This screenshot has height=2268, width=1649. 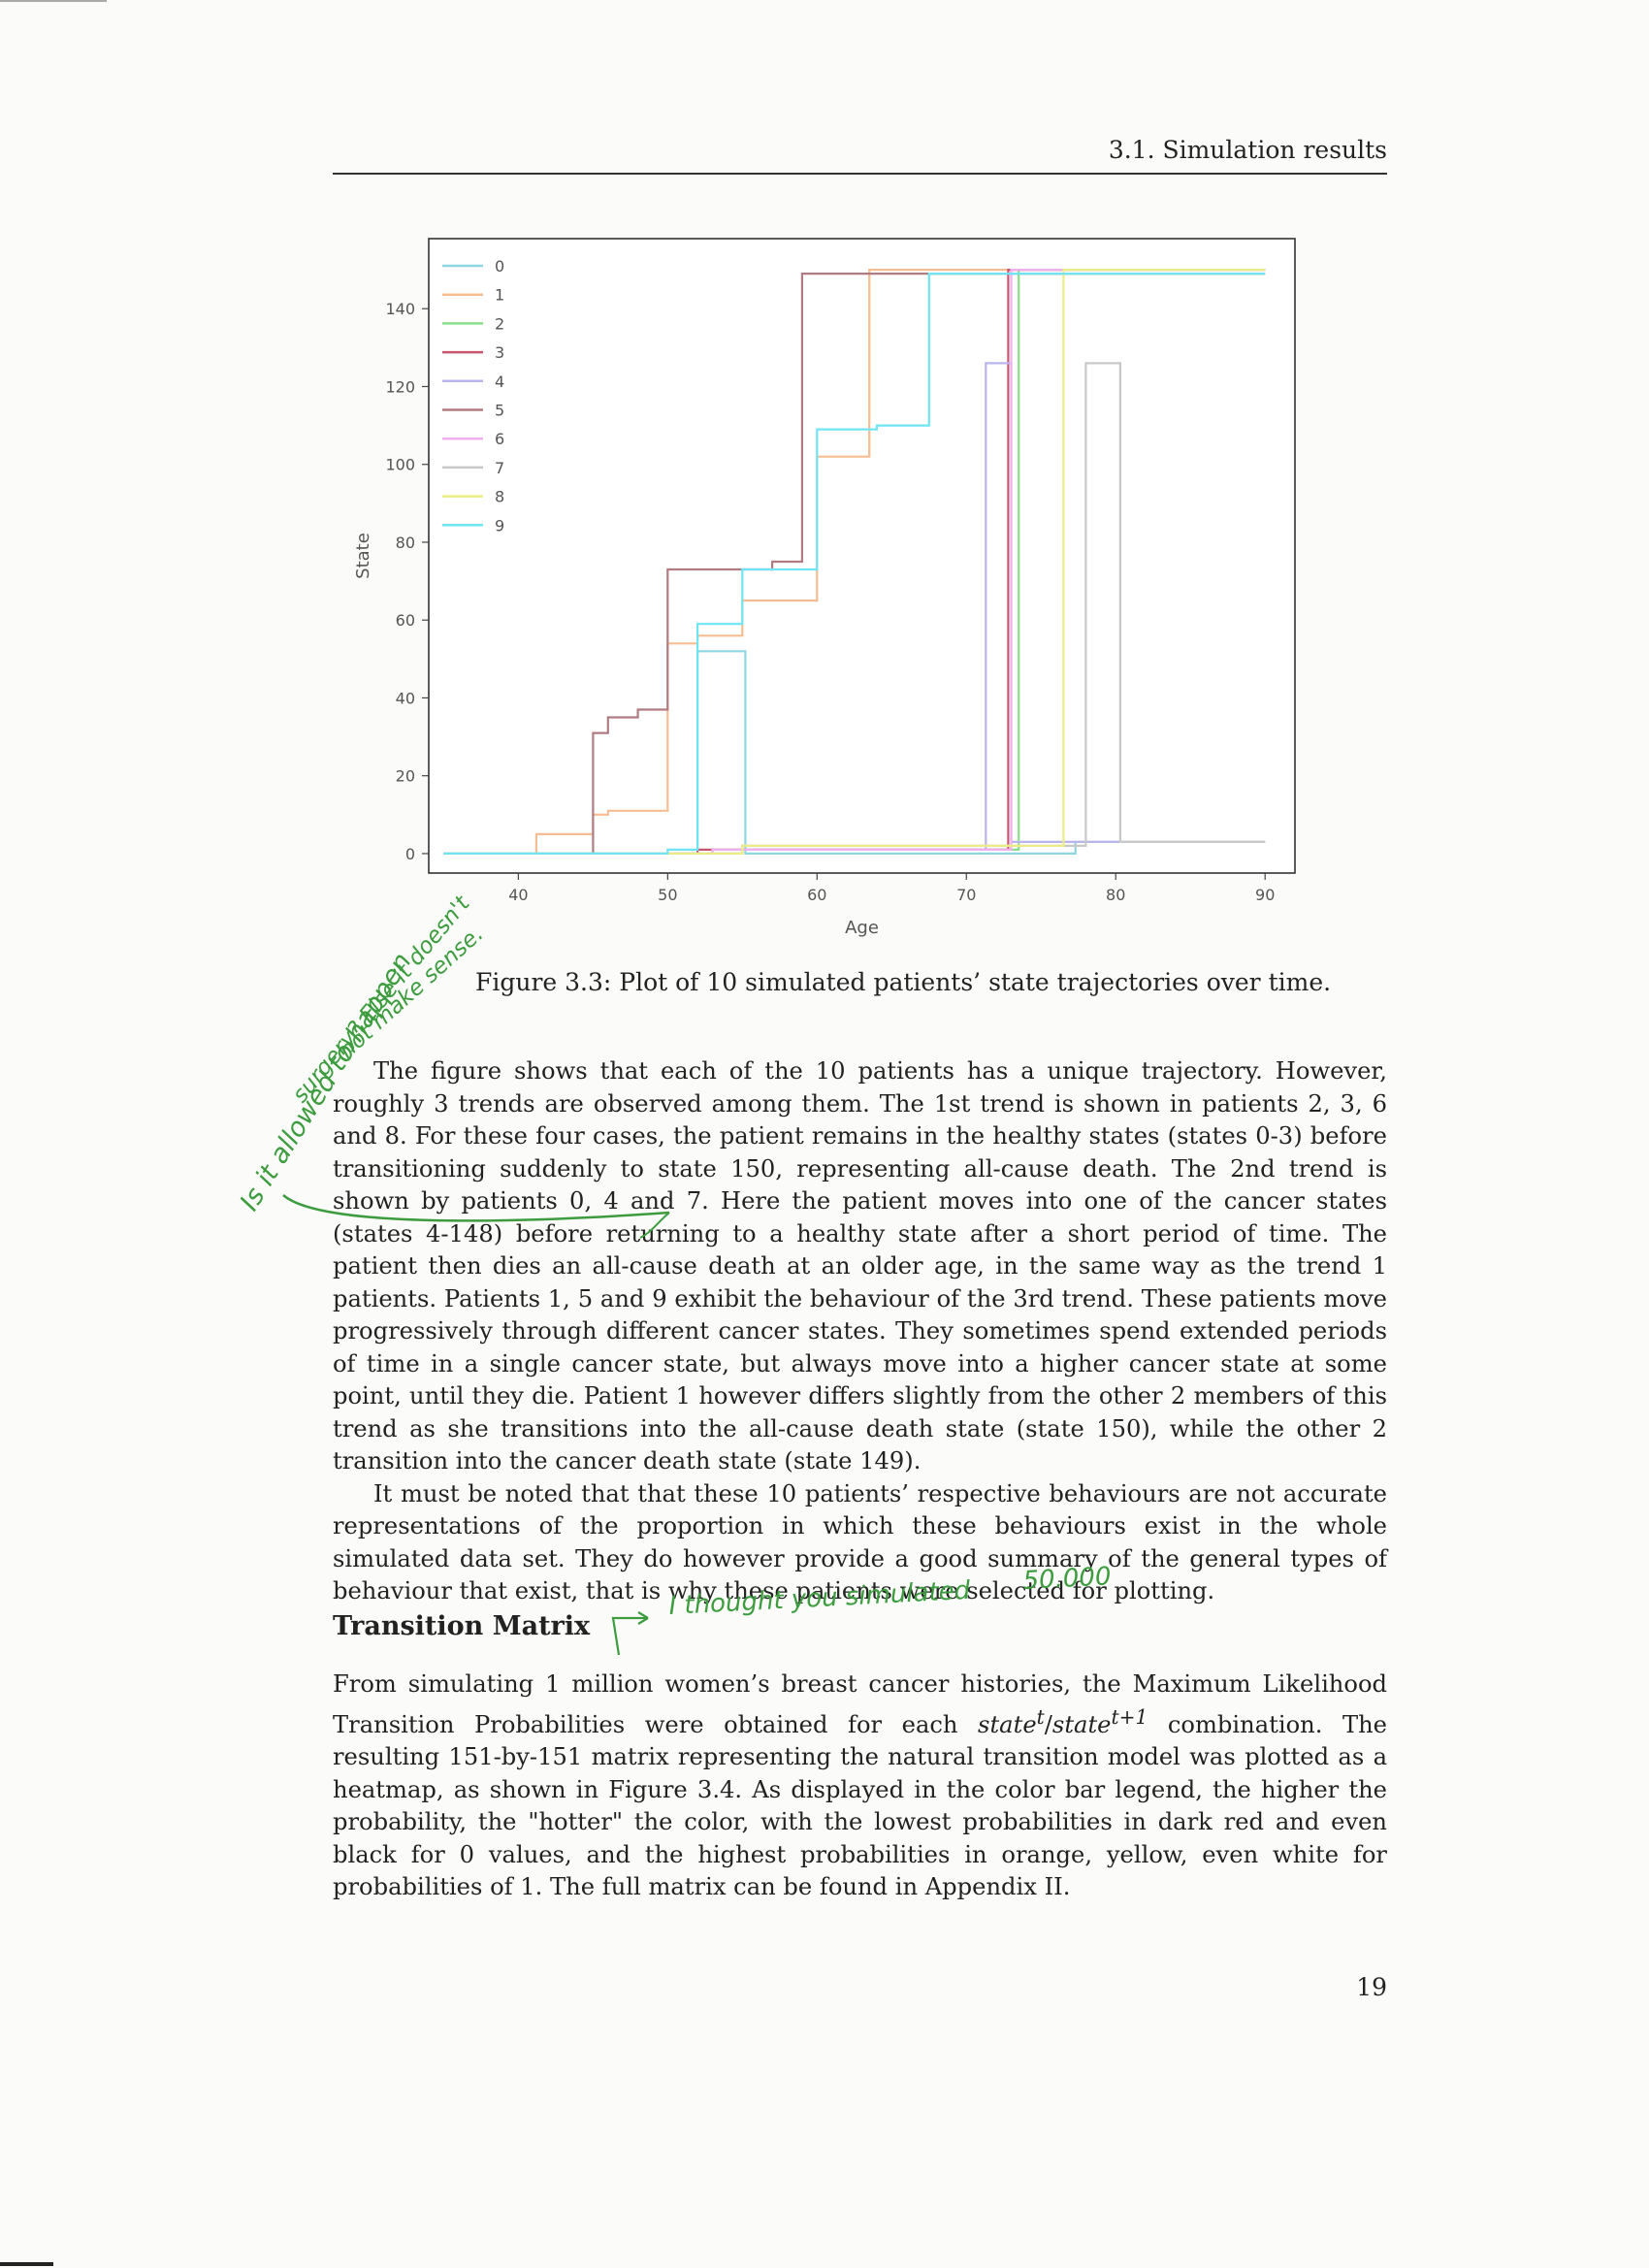 What do you see at coordinates (405, 776) in the screenshot?
I see `y-tick-label: 20` at bounding box center [405, 776].